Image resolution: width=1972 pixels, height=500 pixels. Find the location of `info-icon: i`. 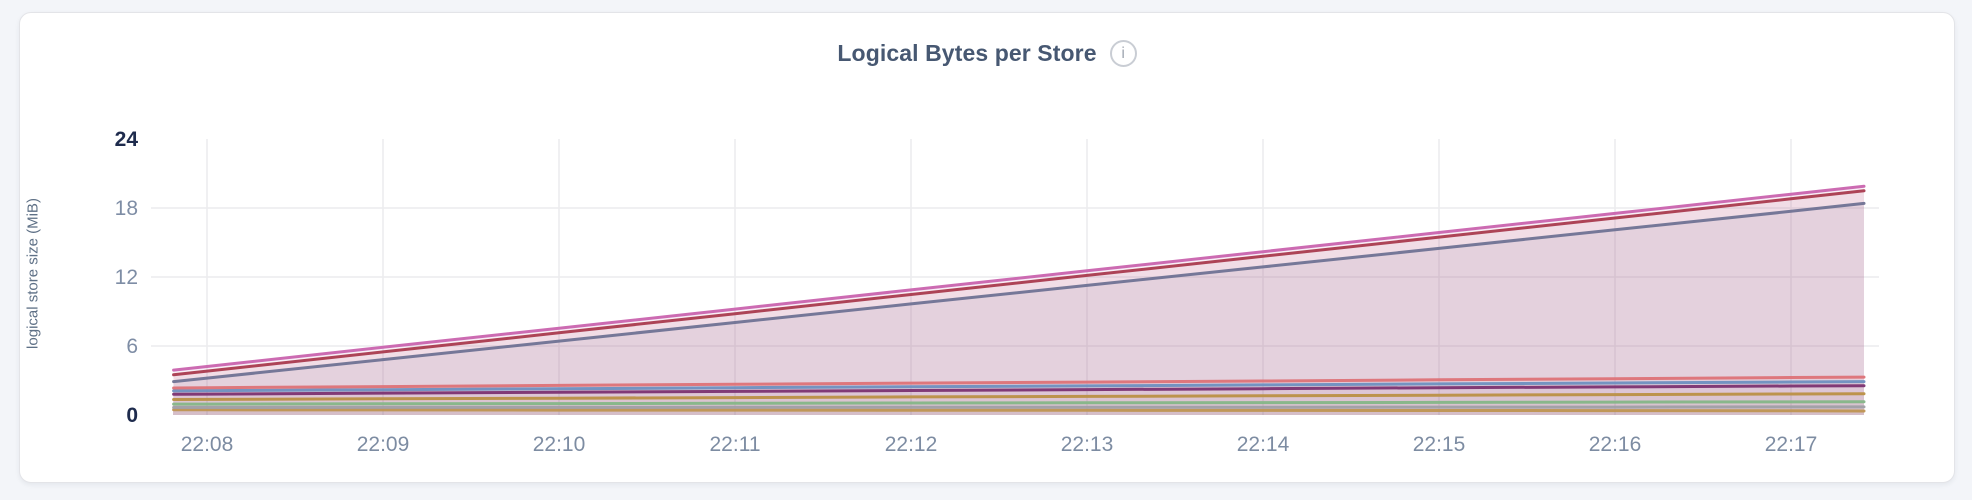

info-icon: i is located at coordinates (1123, 53).